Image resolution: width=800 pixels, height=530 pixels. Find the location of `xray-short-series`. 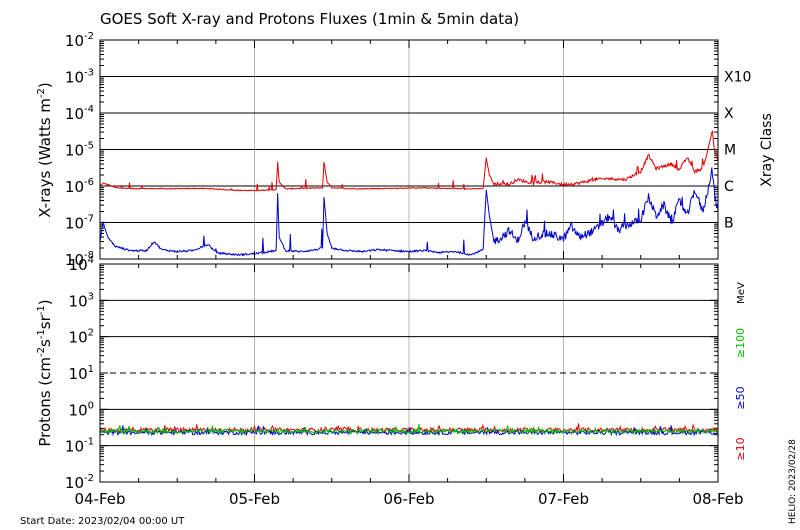

xray-short-series is located at coordinates (409, 212).